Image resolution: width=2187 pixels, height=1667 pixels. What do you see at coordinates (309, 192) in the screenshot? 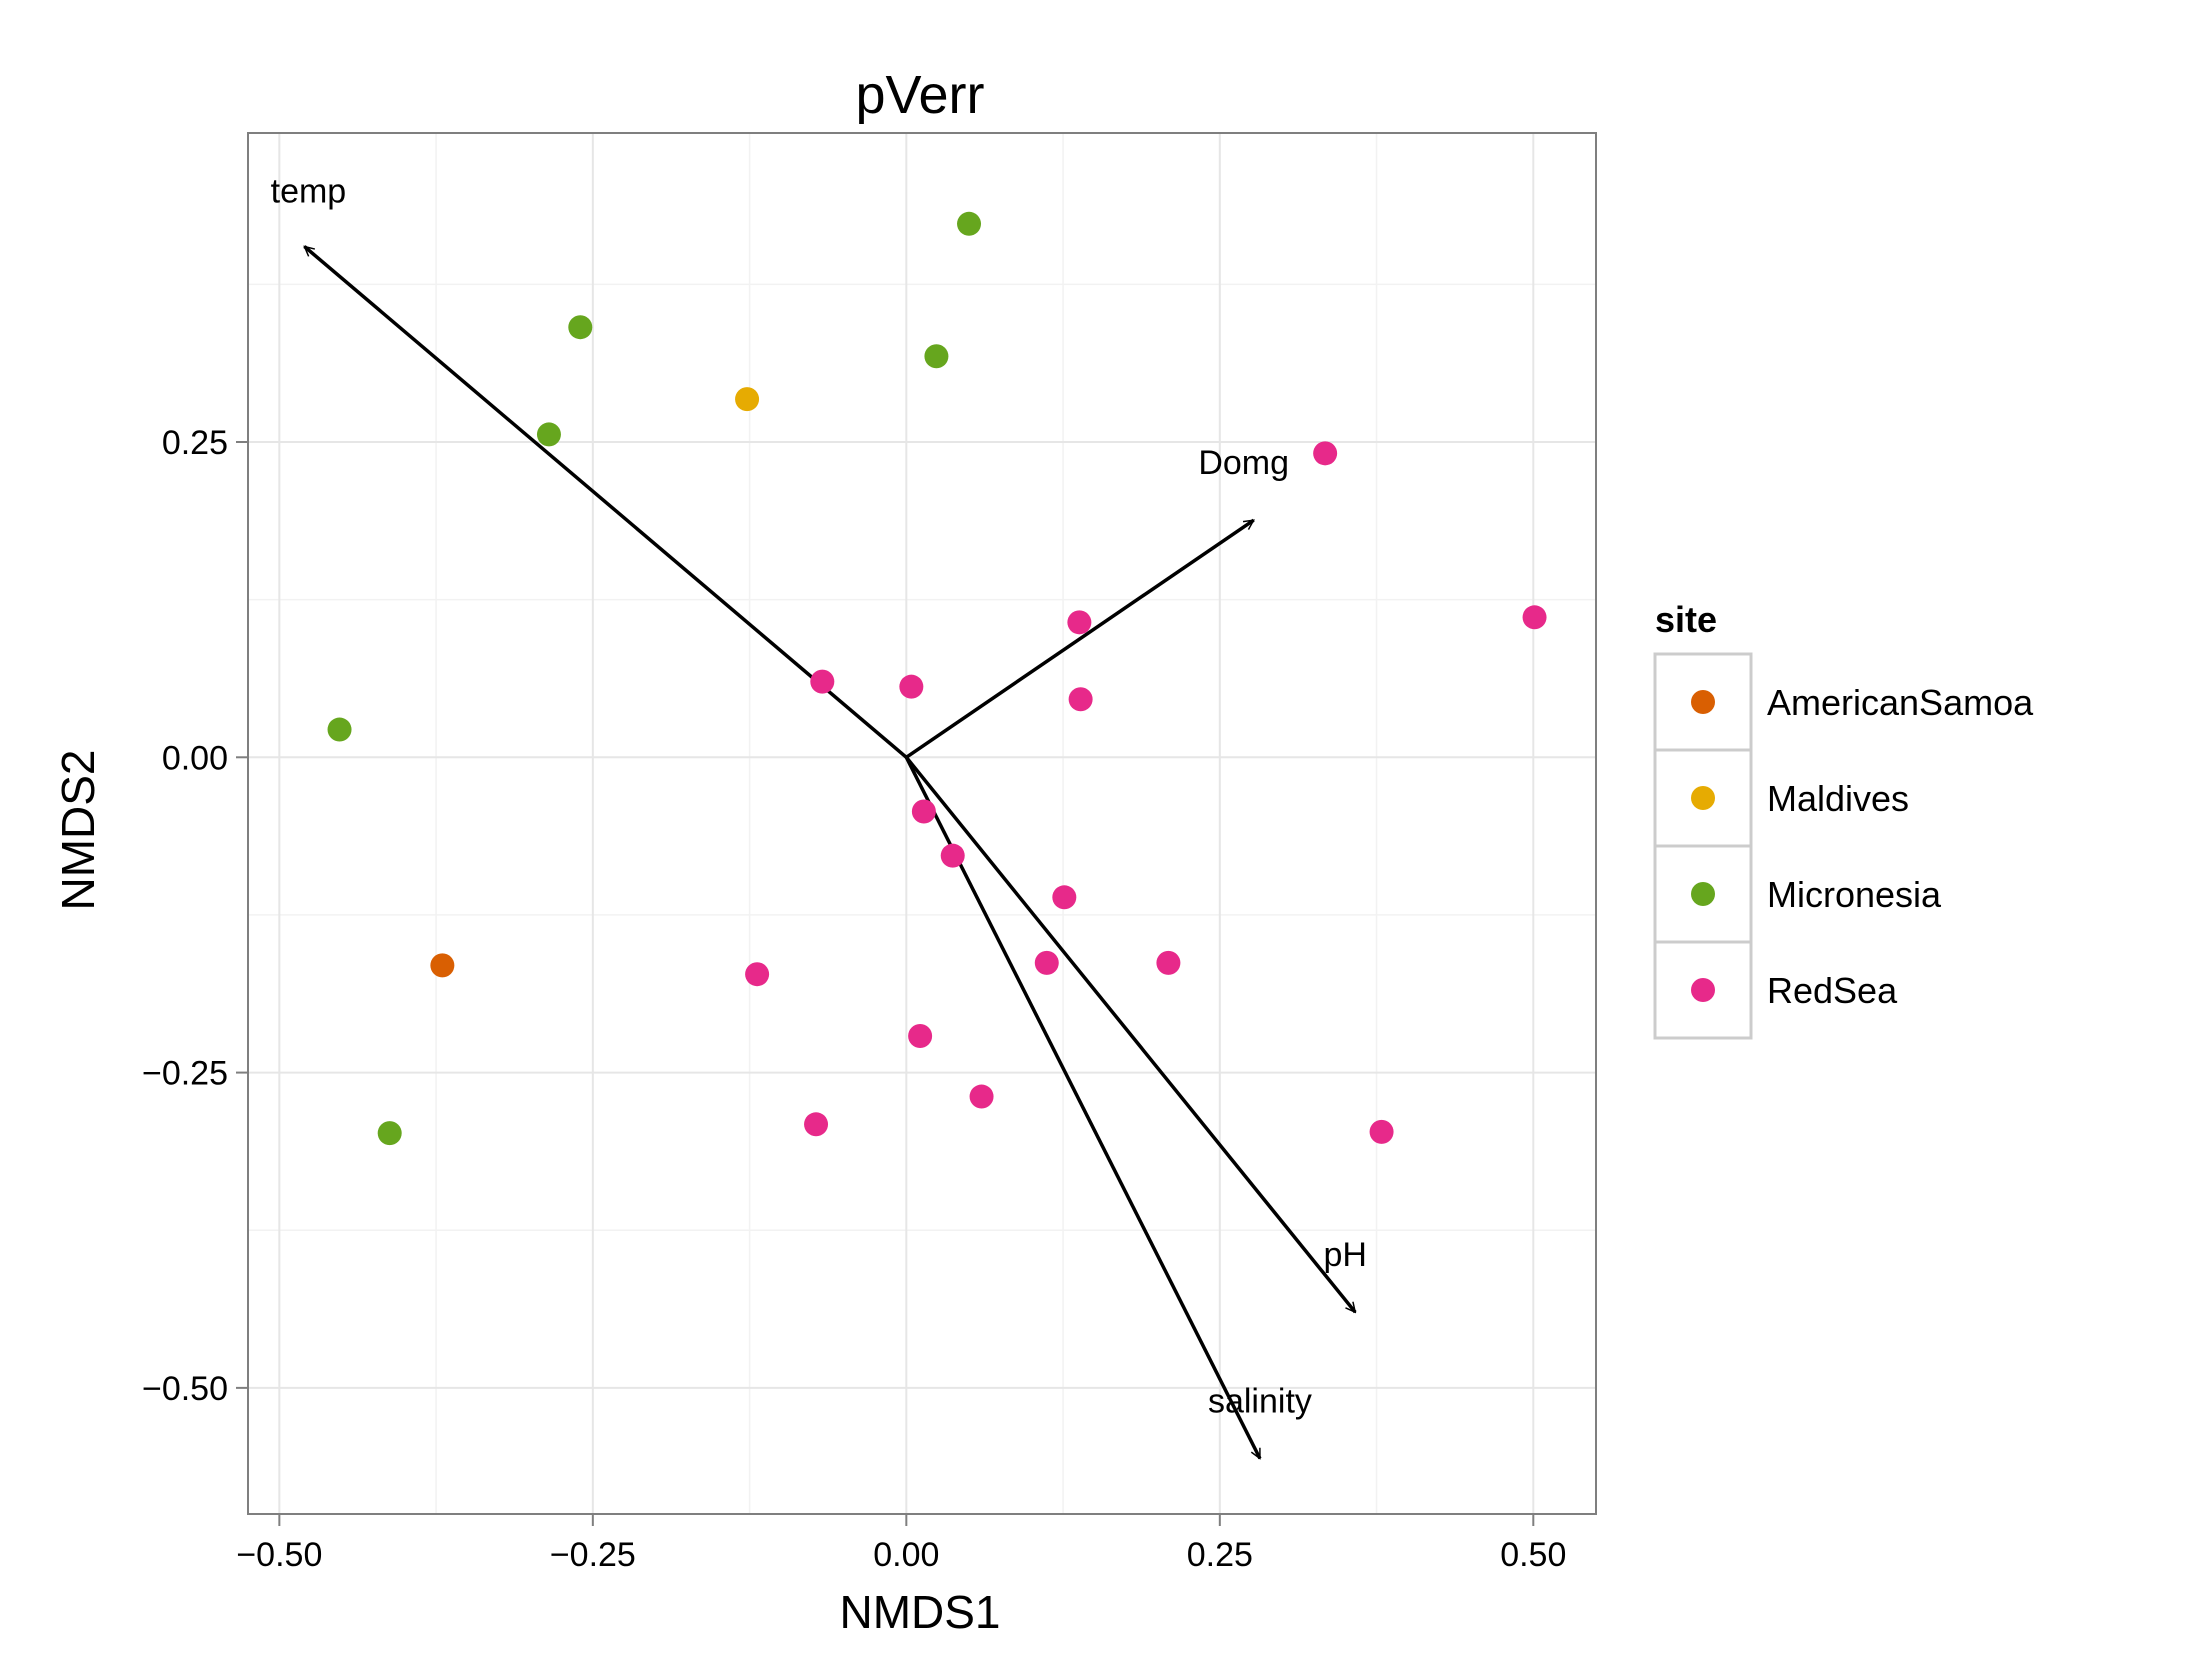
I see `vector-label-temp: temp` at bounding box center [309, 192].